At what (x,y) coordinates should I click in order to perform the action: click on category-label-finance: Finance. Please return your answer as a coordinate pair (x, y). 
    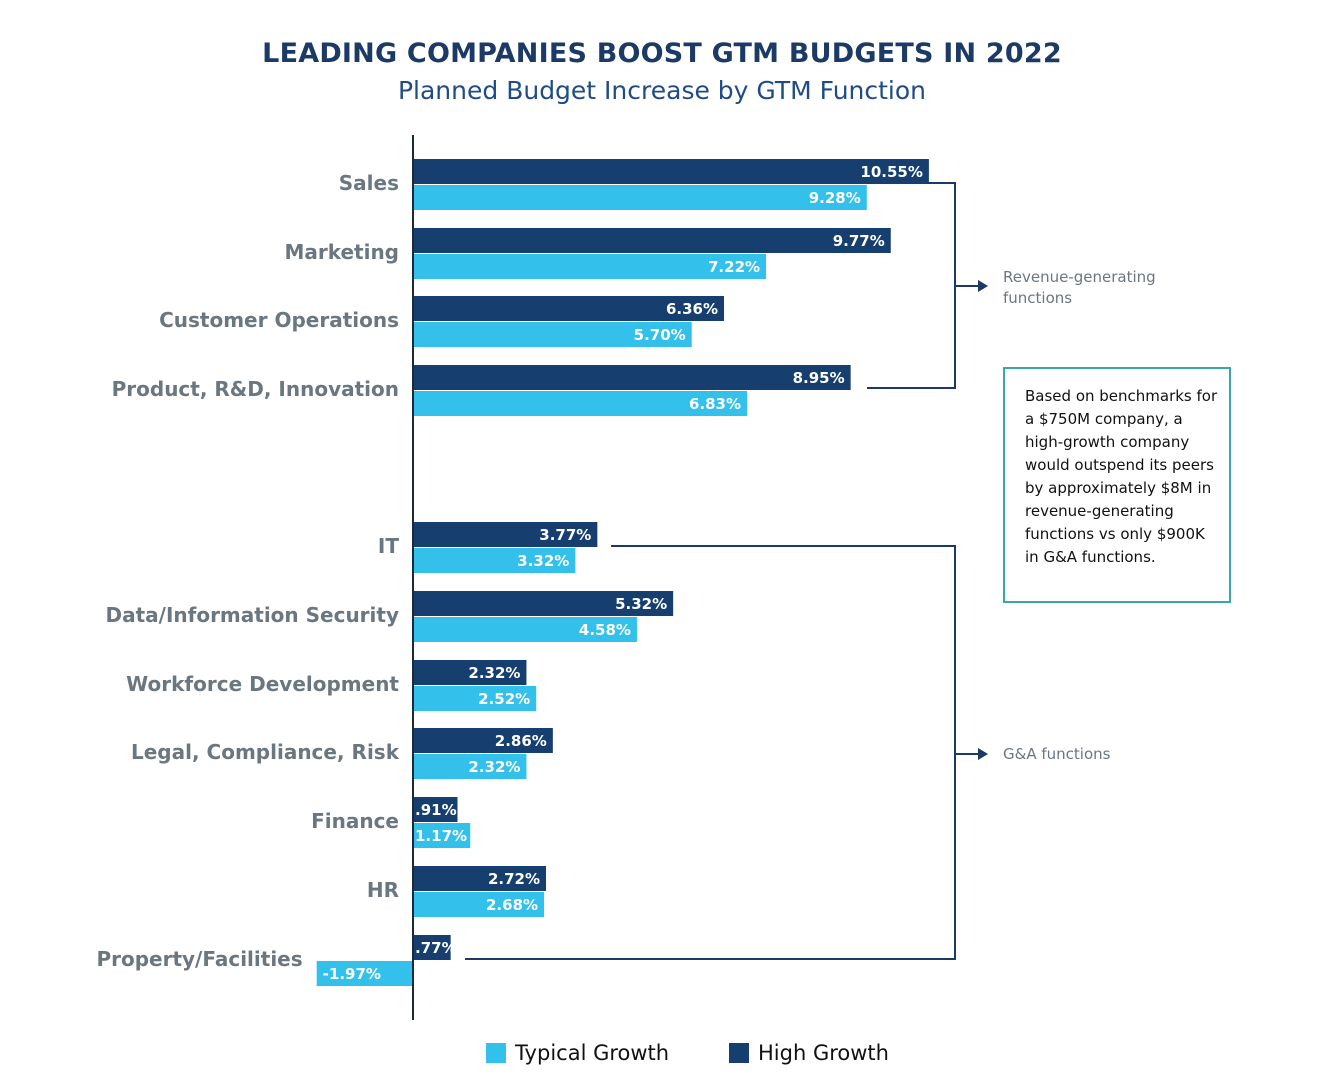
    Looking at the image, I should click on (355, 821).